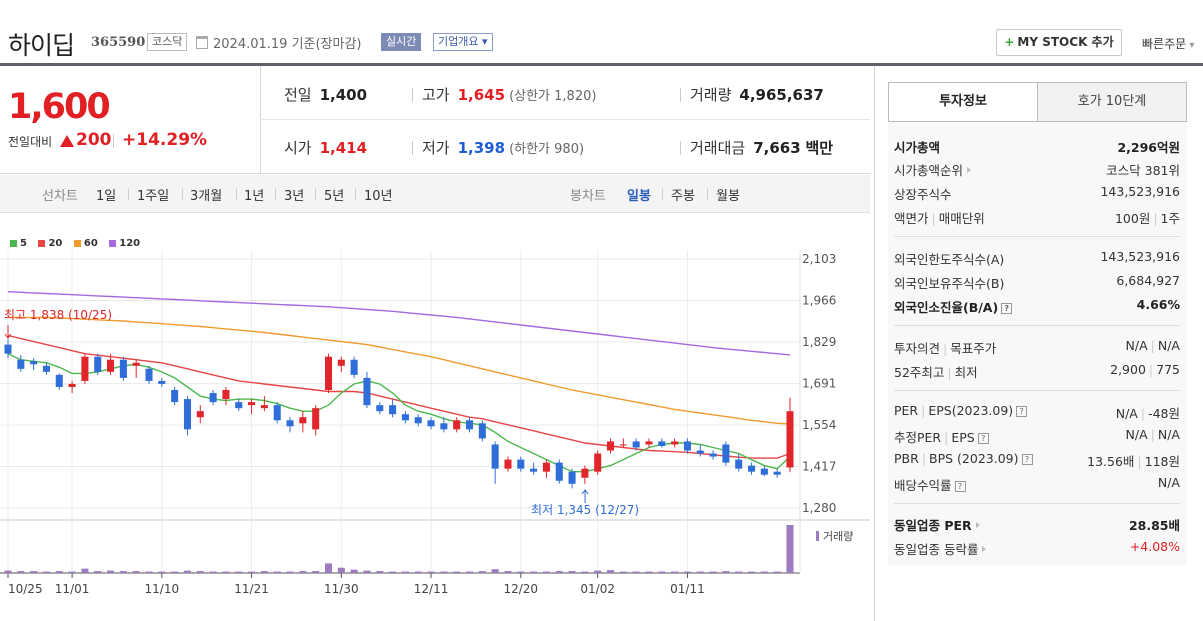 Image resolution: width=1203 pixels, height=621 pixels. What do you see at coordinates (1037, 549) in the screenshot?
I see `info-row-industry-rate: 동일업종 등락률 +4.08%` at bounding box center [1037, 549].